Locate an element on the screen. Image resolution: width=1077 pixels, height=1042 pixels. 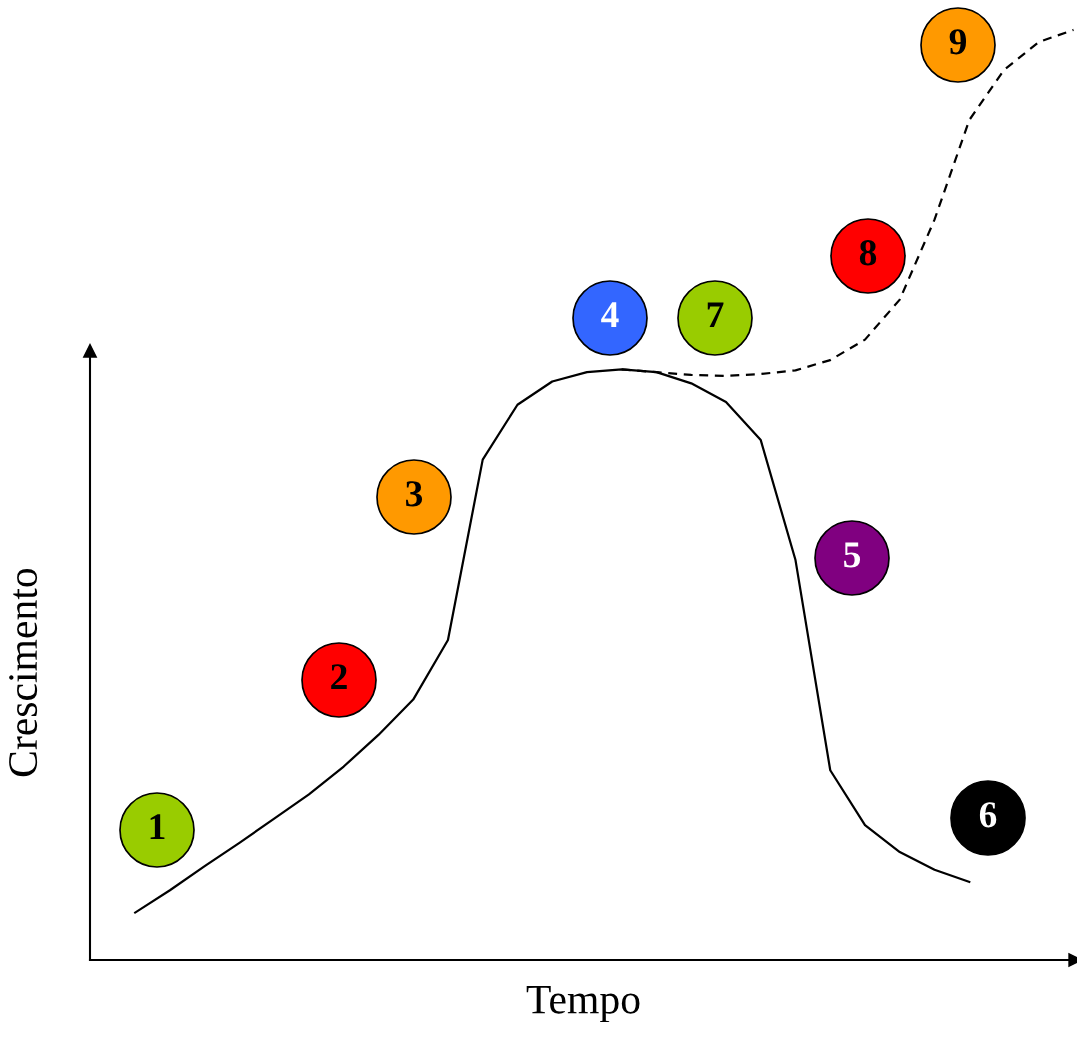
annotation: 5 is located at coordinates (852, 555).